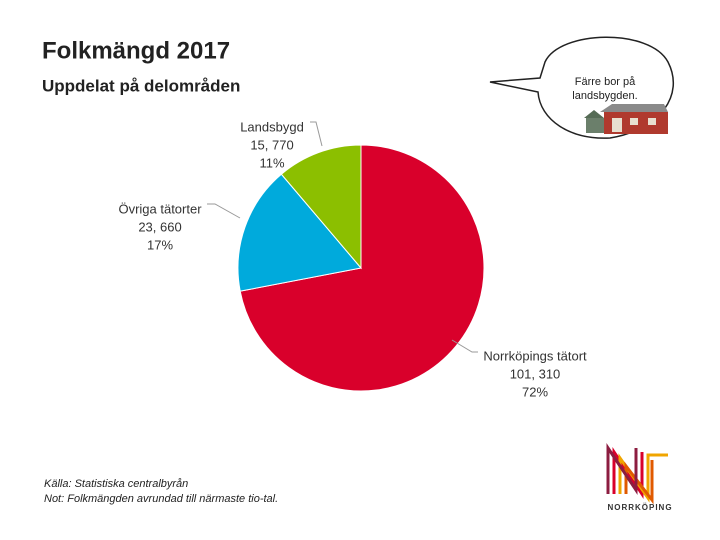 The height and width of the screenshot is (540, 720). Describe the element at coordinates (639, 507) in the screenshot. I see `brand: NORRKÖPING` at that location.